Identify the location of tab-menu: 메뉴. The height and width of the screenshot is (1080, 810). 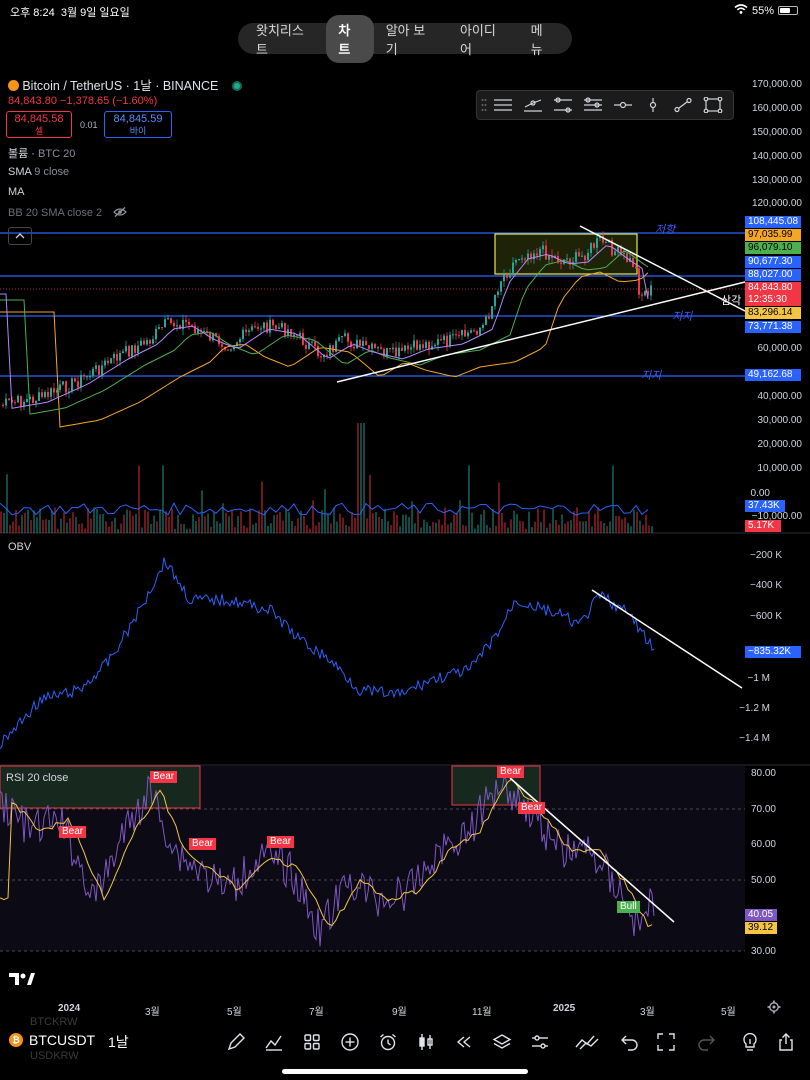
(536, 39).